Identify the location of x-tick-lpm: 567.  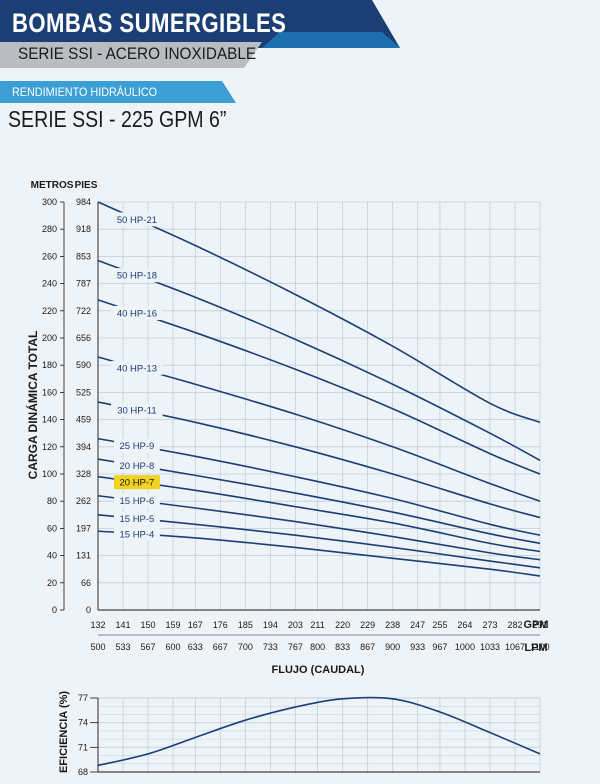
(148, 647).